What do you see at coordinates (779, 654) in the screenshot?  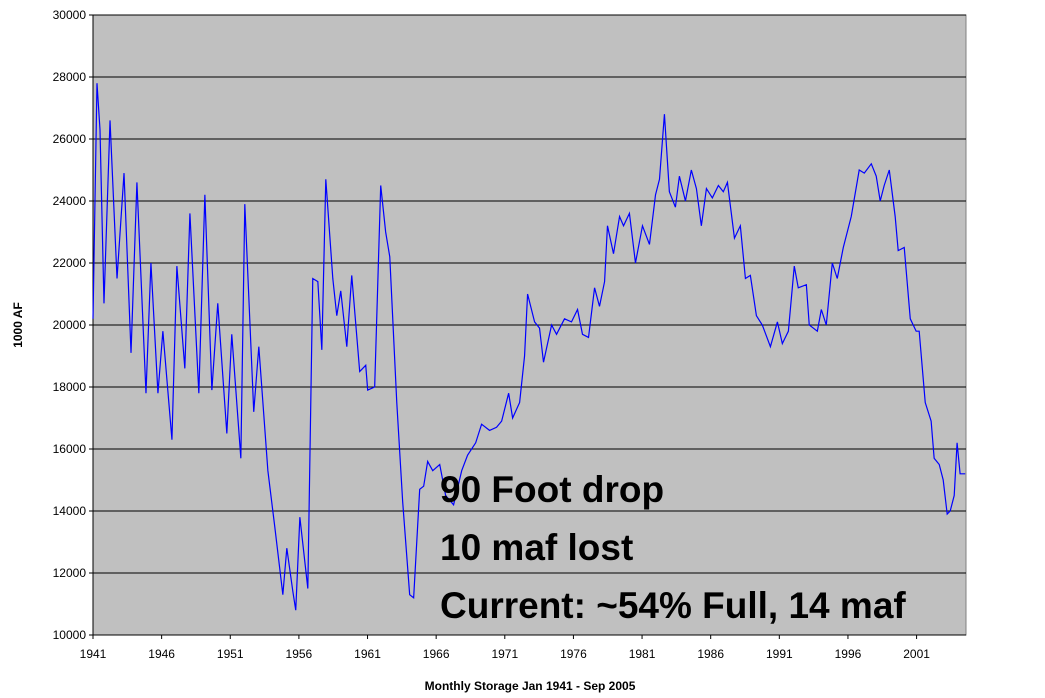 I see `x-tick-label: 1991` at bounding box center [779, 654].